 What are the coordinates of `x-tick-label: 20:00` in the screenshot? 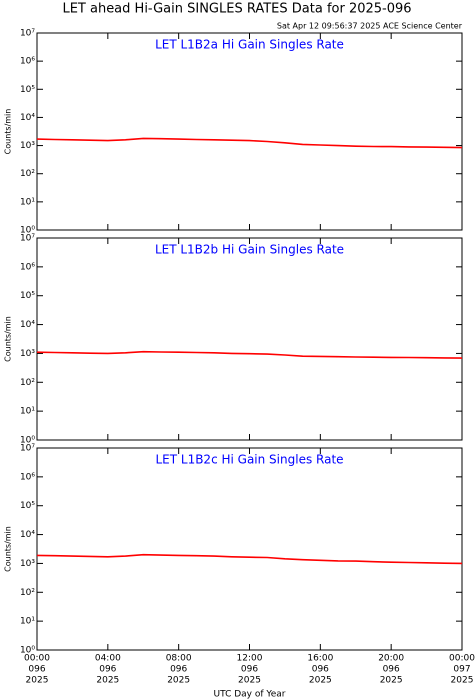 It's located at (391, 659).